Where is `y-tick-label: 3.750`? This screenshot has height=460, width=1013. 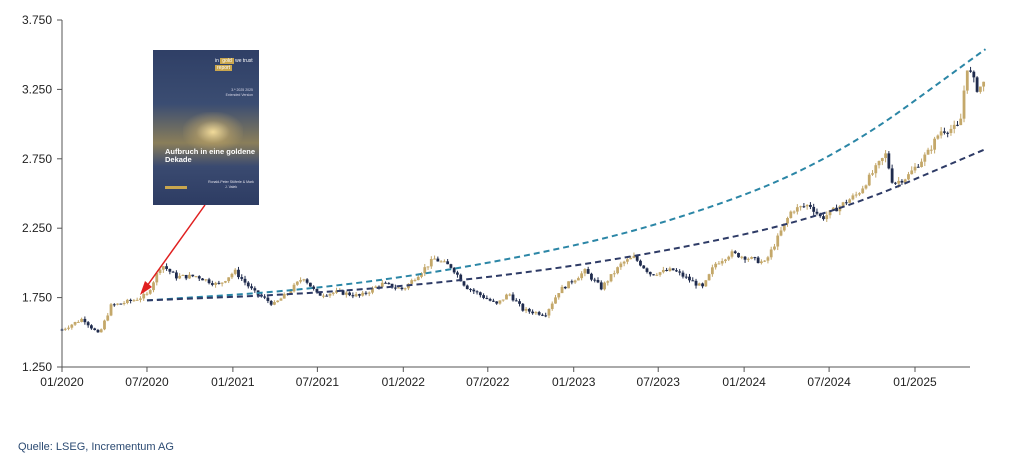
y-tick-label: 3.750 is located at coordinates (37, 20).